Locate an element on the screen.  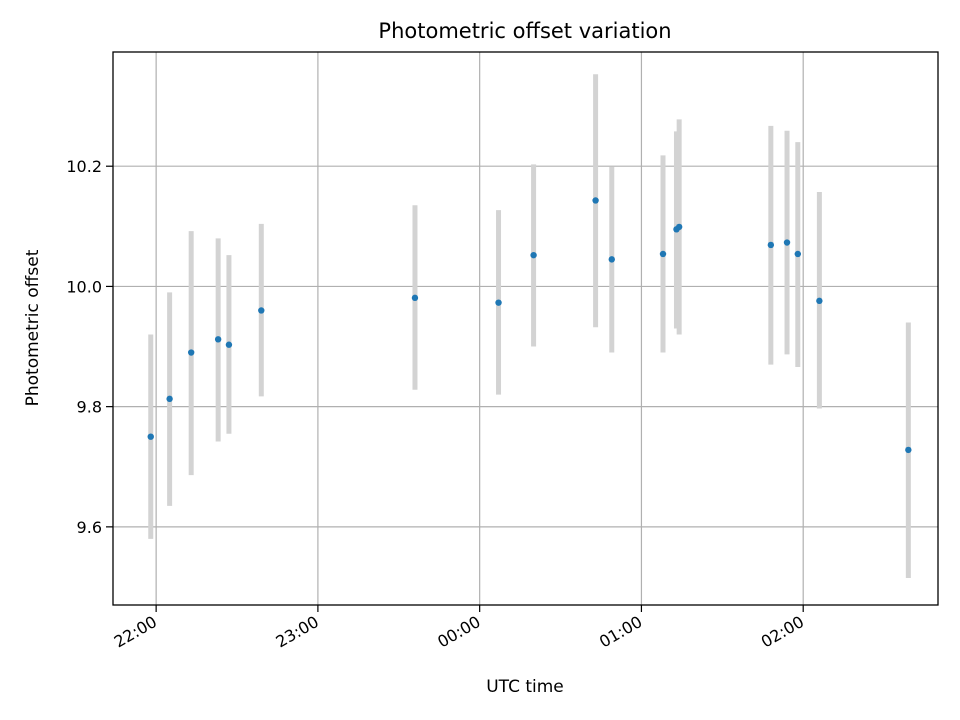
y-tick-label: 10.2 is located at coordinates (84, 166).